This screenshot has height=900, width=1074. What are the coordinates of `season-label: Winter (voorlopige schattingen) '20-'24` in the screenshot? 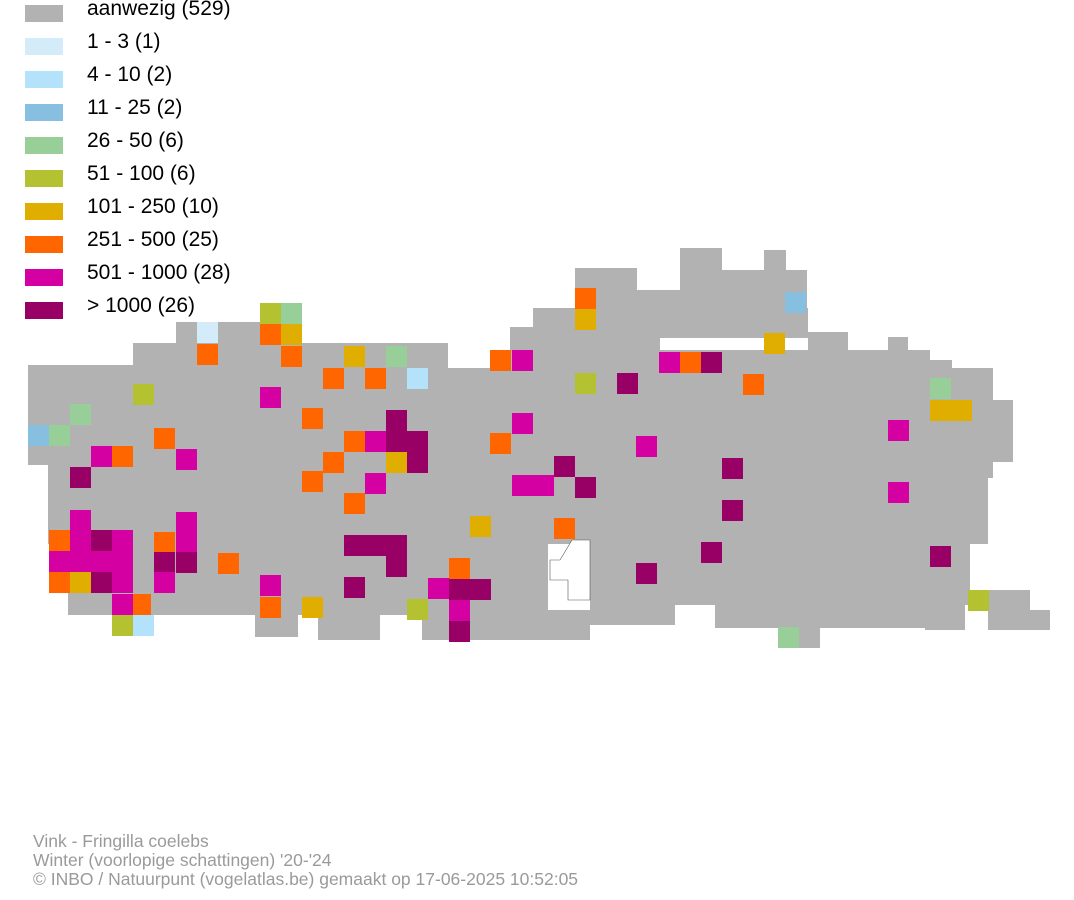 It's located at (182, 860).